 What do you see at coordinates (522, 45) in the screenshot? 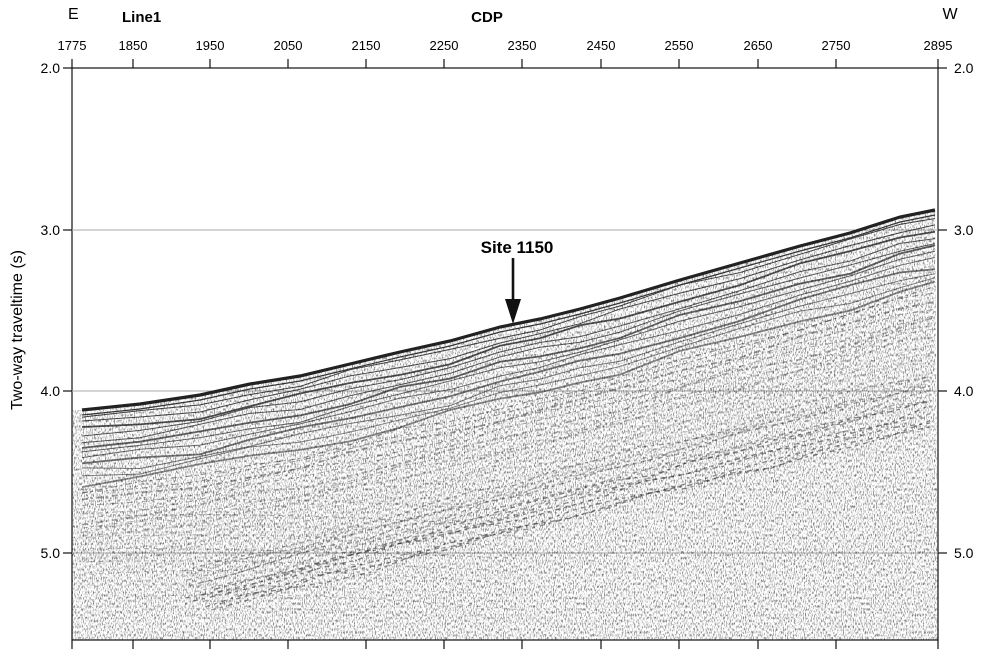
I see `cdp-tick-label: 2350` at bounding box center [522, 45].